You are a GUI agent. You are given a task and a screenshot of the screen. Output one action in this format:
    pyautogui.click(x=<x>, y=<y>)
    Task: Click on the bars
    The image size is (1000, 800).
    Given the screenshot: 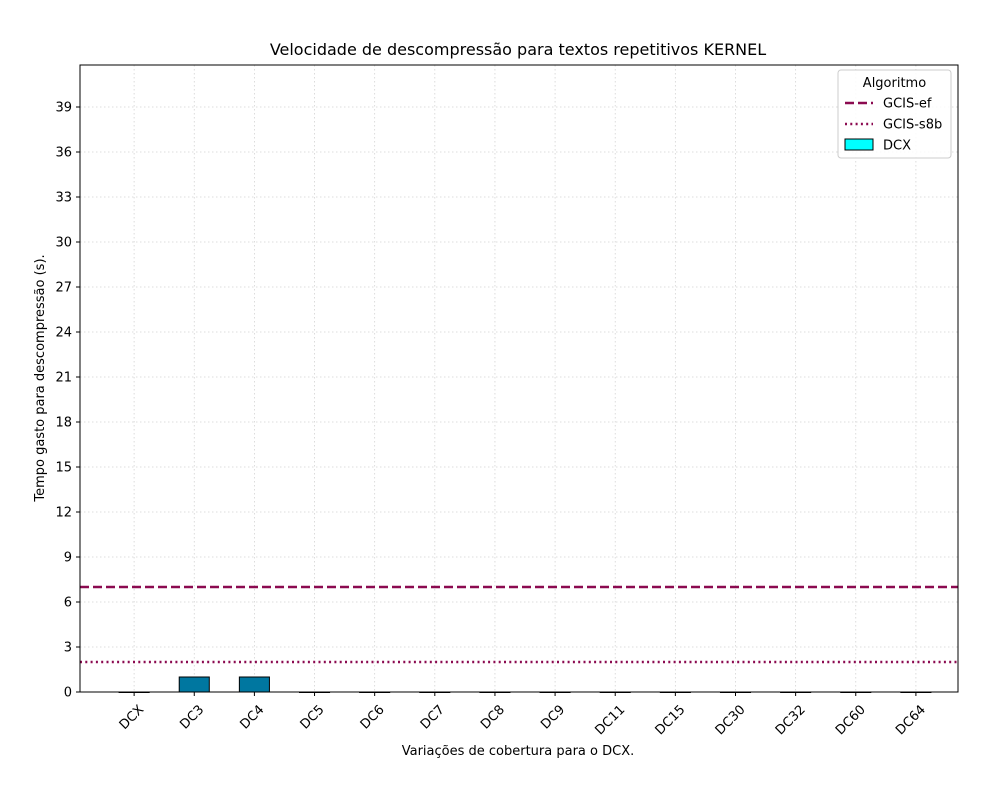 What is the action you would take?
    pyautogui.click(x=525, y=684)
    